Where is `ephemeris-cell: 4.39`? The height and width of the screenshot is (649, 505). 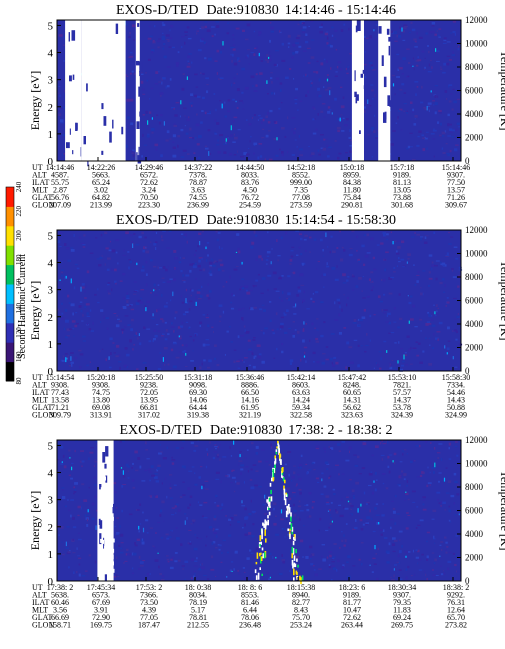 ephemeris-cell: 4.39 is located at coordinates (149, 610).